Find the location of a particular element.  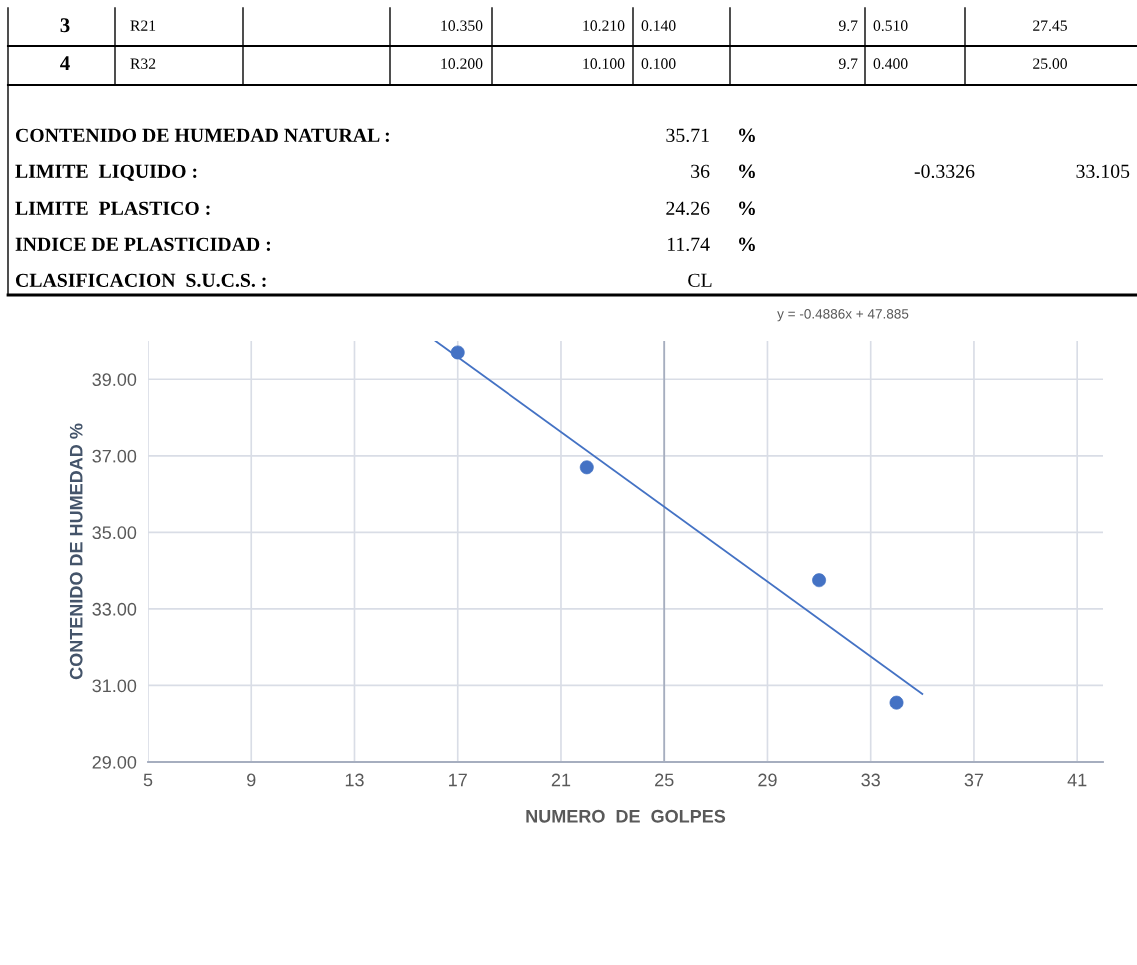

text: 0.100 is located at coordinates (658, 63).